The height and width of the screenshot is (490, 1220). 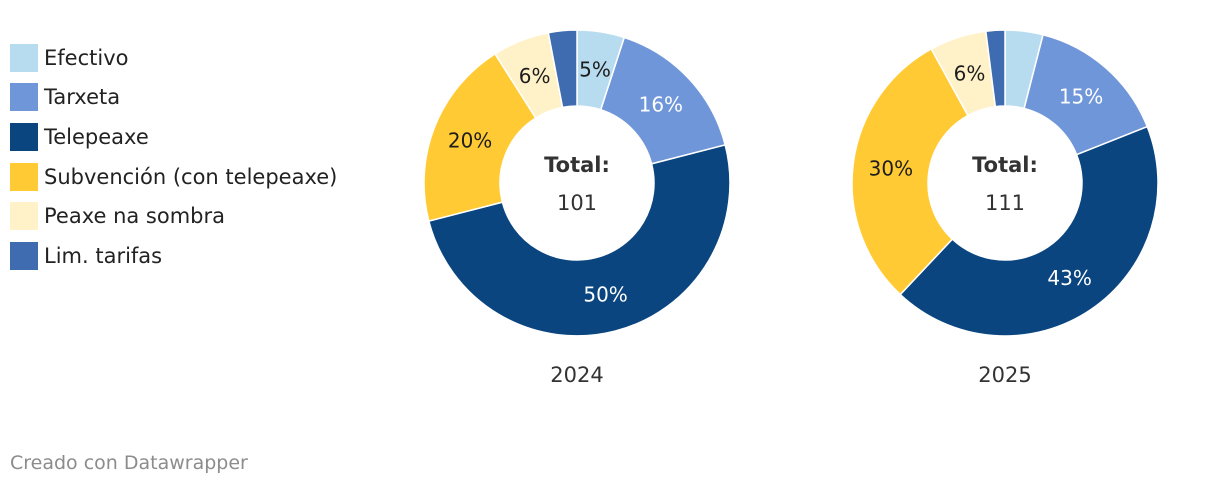 I want to click on legend-label: Lim. tarifas, so click(x=103, y=255).